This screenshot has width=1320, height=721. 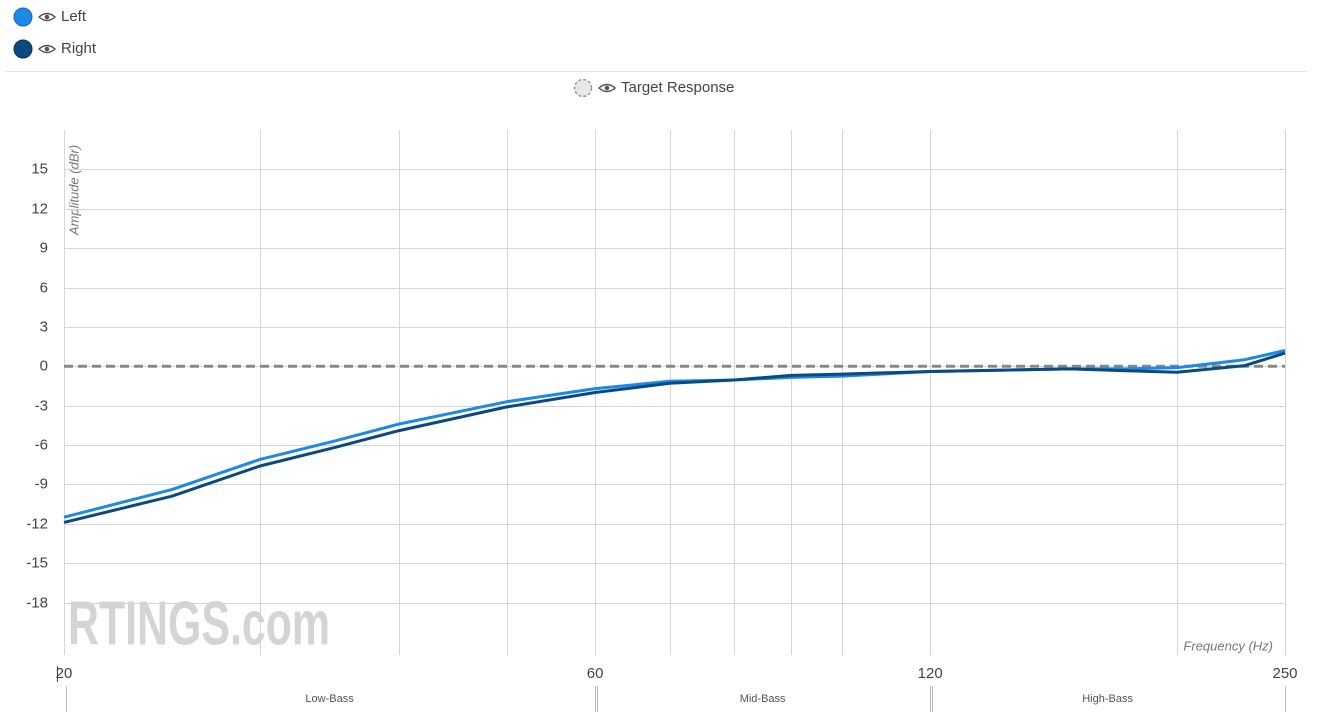 What do you see at coordinates (39, 208) in the screenshot?
I see `y-tick-label: 12` at bounding box center [39, 208].